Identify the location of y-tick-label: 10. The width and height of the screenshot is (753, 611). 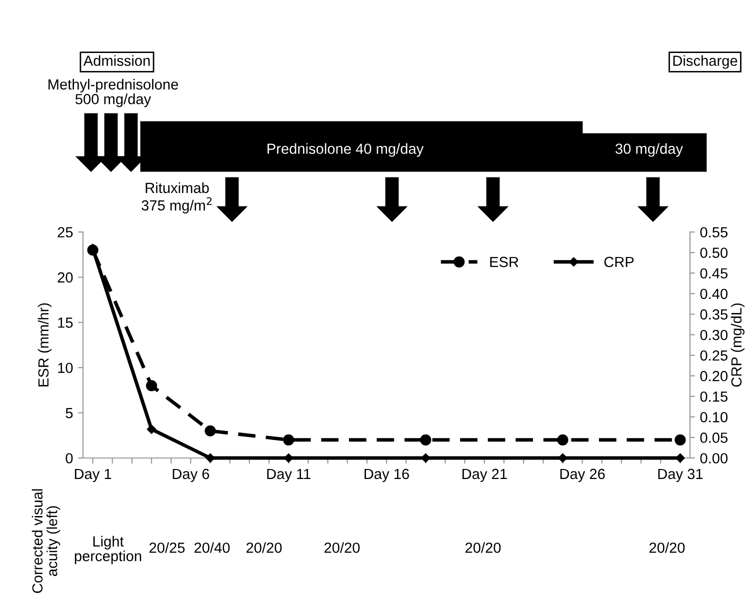
(65, 368).